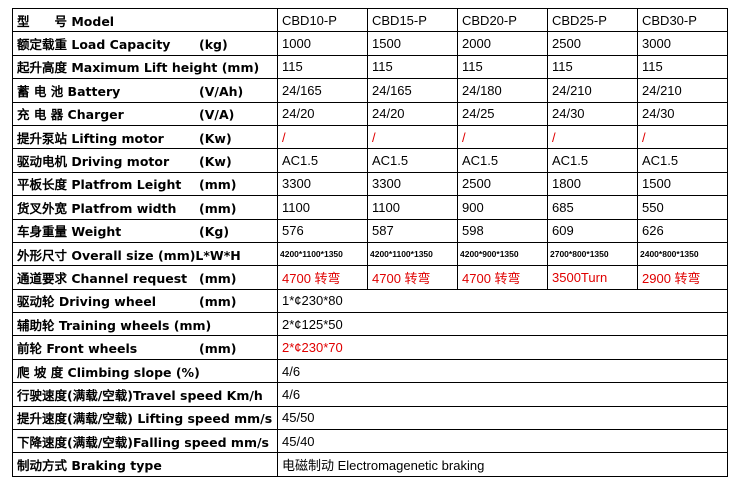 The image size is (750, 488). I want to click on label-text: 额定载重 Load Capacity, so click(94, 45).